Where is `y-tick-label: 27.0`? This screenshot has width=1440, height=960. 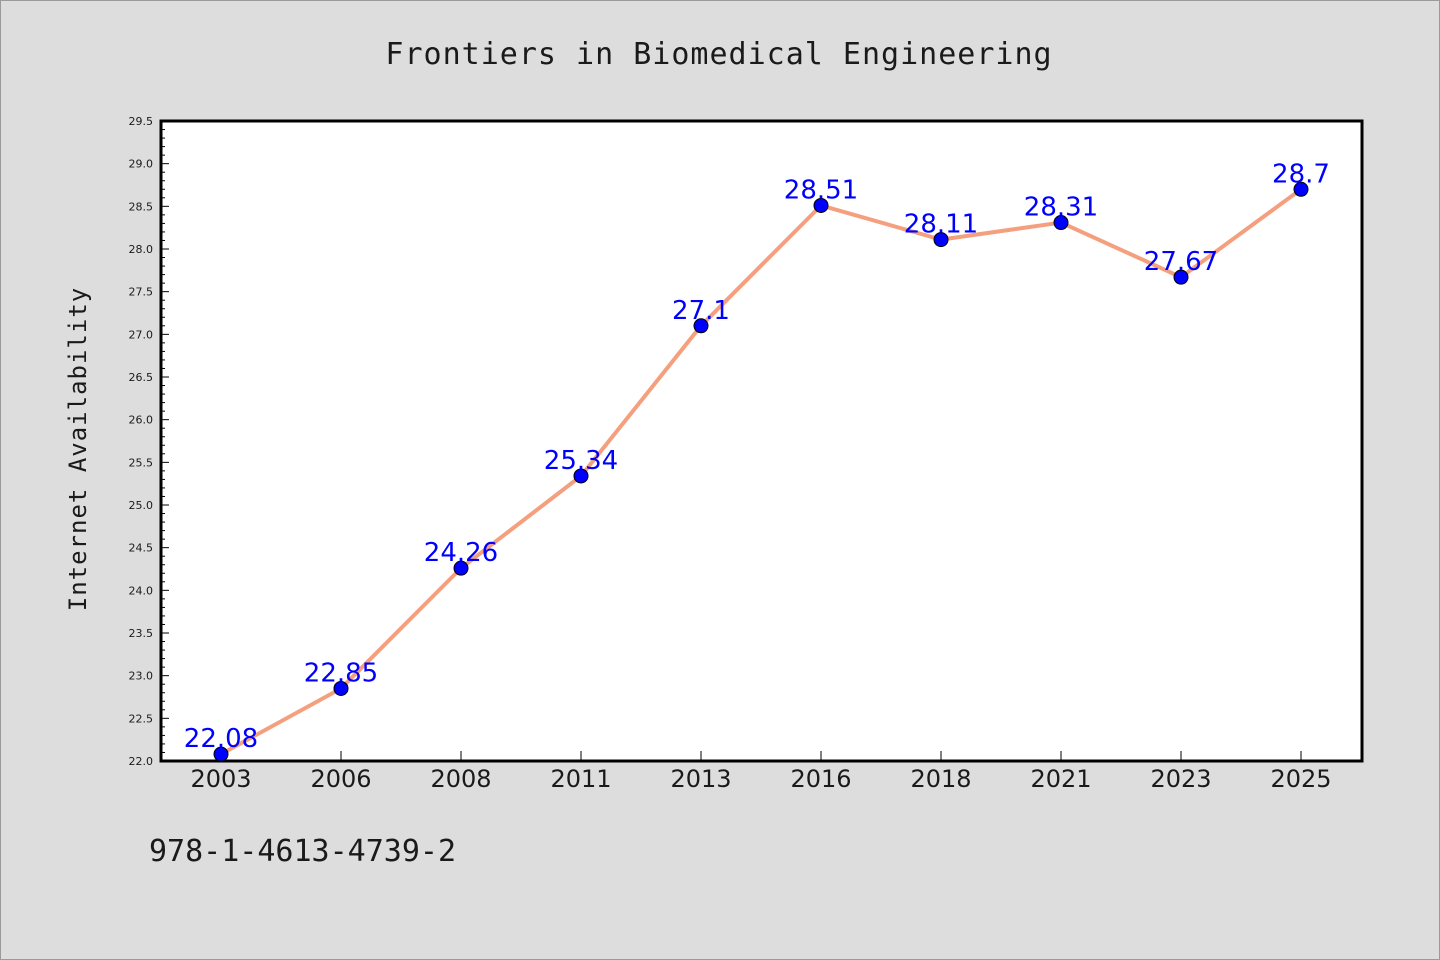
y-tick-label: 27.0 is located at coordinates (141, 334).